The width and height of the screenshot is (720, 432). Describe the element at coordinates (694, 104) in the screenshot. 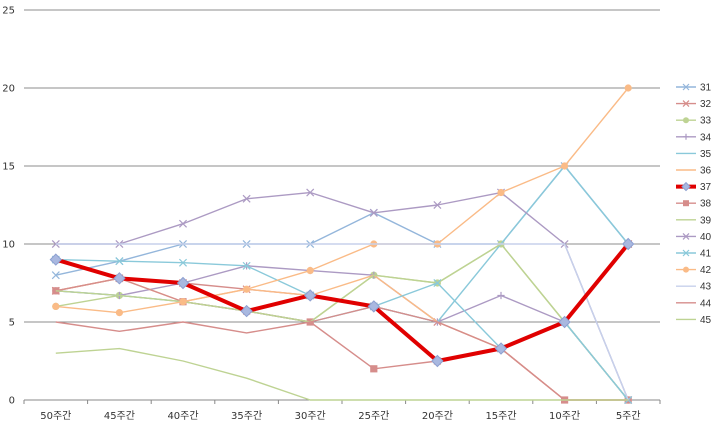

I see `legend-item-32: 32` at that location.